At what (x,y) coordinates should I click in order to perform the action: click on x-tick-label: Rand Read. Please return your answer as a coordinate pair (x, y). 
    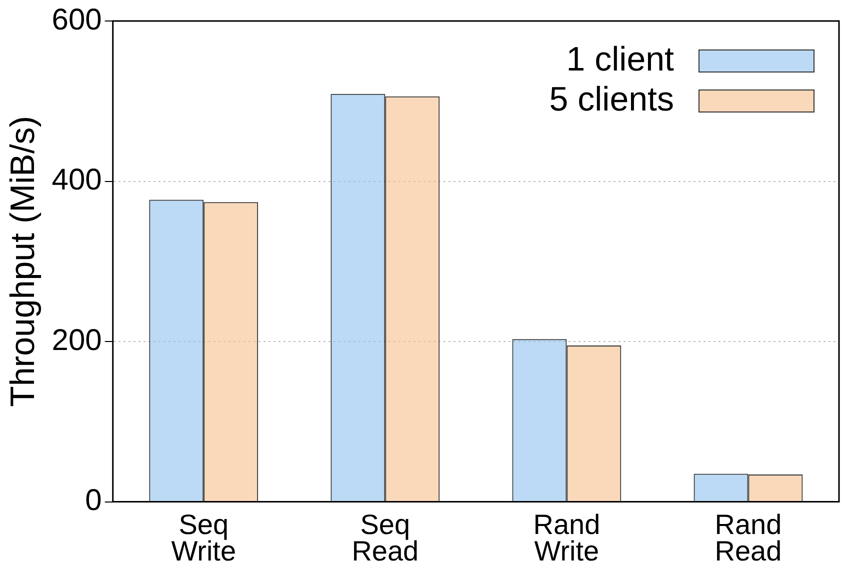
    Looking at the image, I should click on (748, 537).